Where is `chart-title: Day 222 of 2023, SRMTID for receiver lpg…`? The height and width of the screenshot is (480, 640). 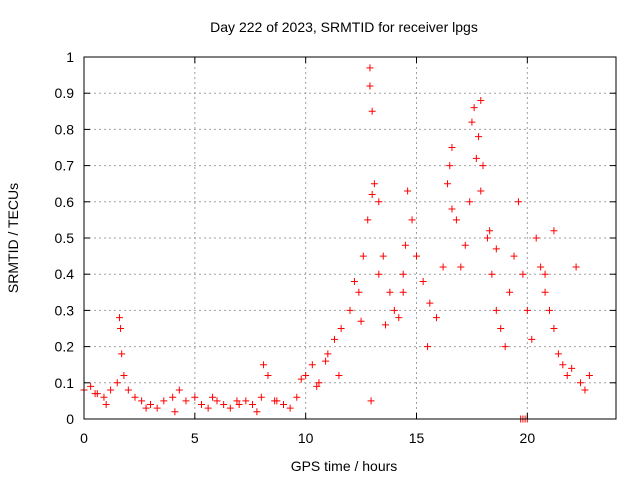
chart-title: Day 222 of 2023, SRMTID for receiver lpg… is located at coordinates (344, 27).